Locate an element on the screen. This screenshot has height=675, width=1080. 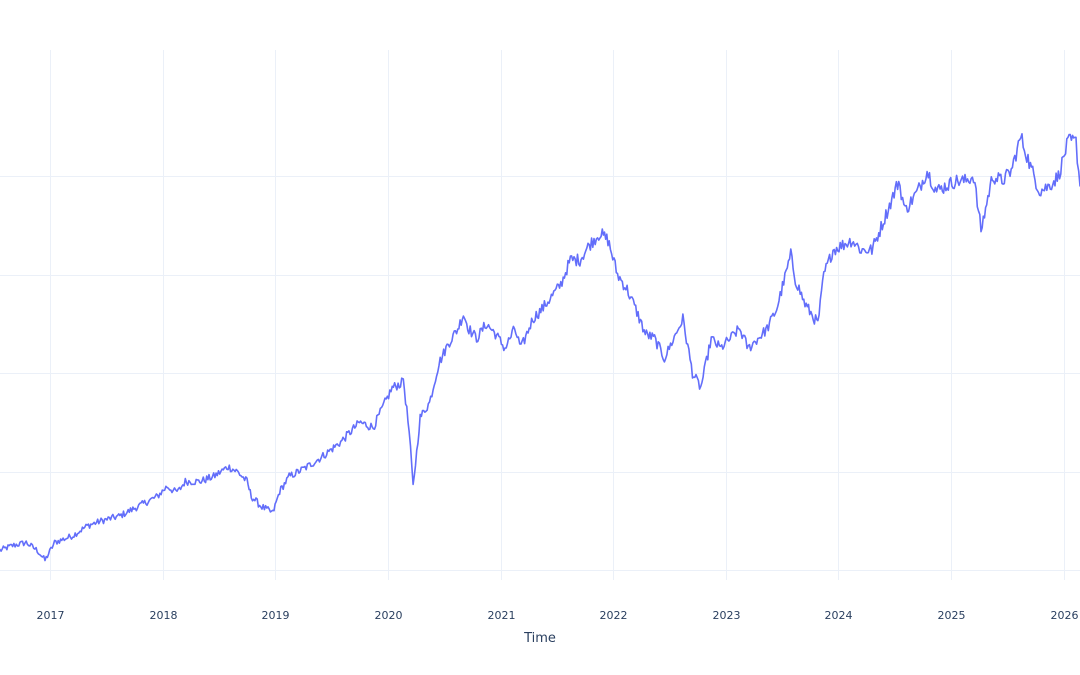
x-tick-label-2018: 2018 is located at coordinates (164, 615).